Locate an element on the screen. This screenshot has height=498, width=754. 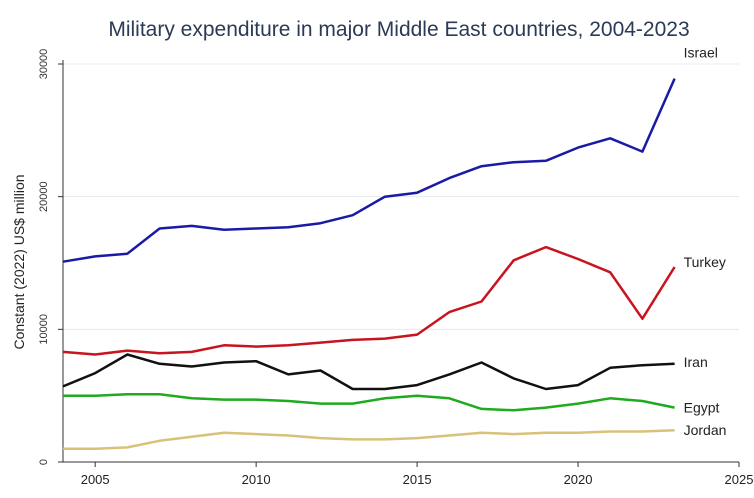
series-line-iran is located at coordinates (368, 372).